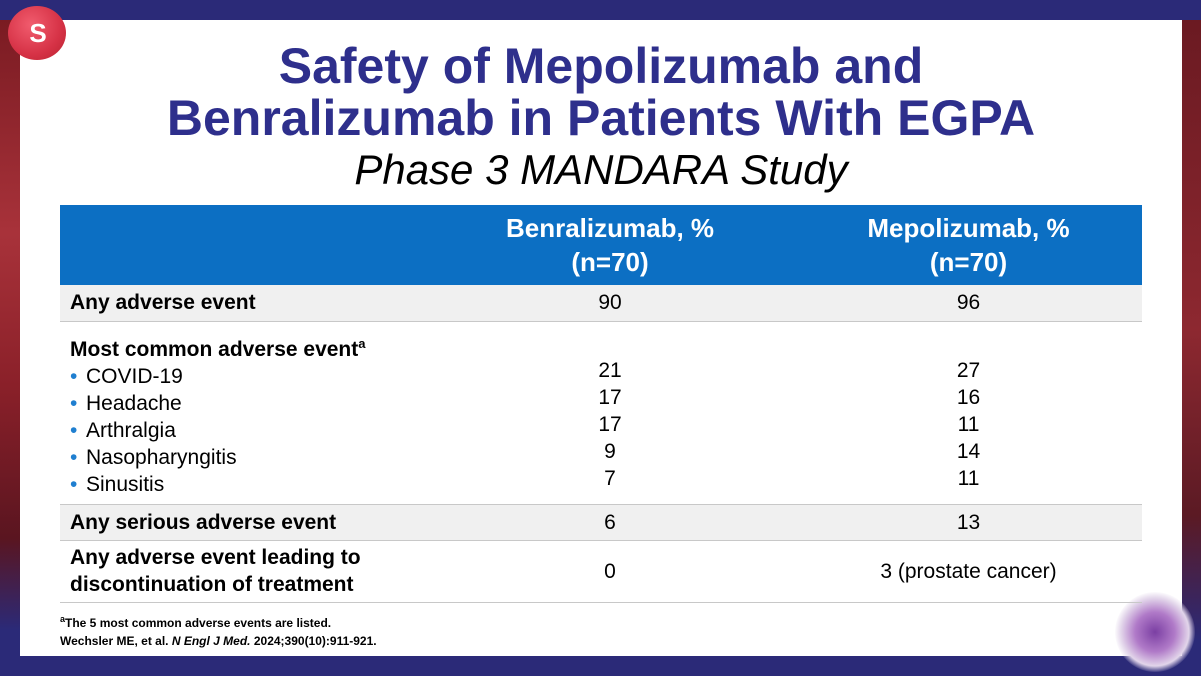 This screenshot has width=1201, height=676. Describe the element at coordinates (214, 349) in the screenshot. I see `most-common-label-text: Most common adverse event` at that location.